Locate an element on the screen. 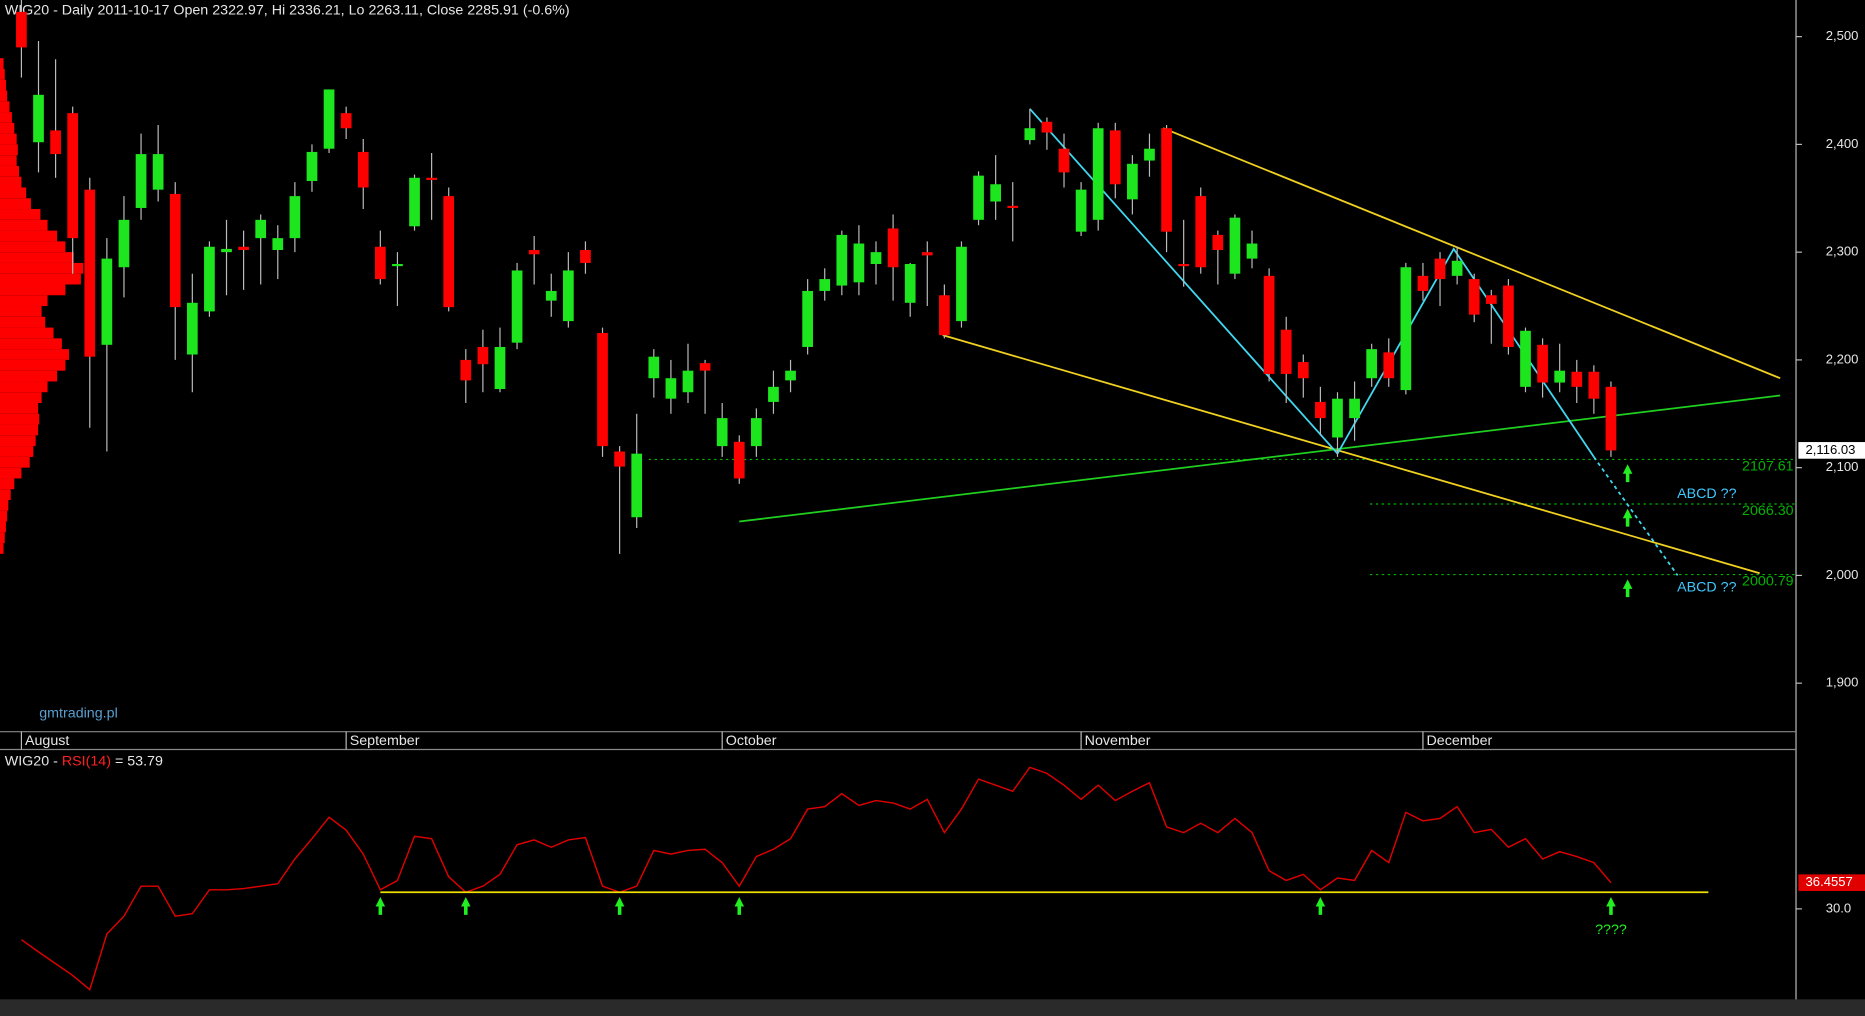  level-label: 2066.30 is located at coordinates (1768, 511).